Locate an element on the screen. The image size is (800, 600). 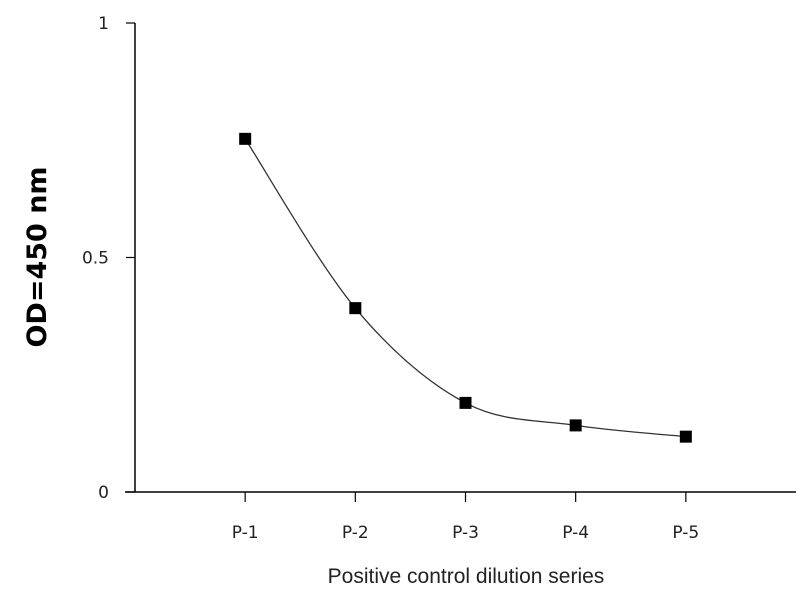
y-axis-label: OD=450 nm is located at coordinates (37, 256).